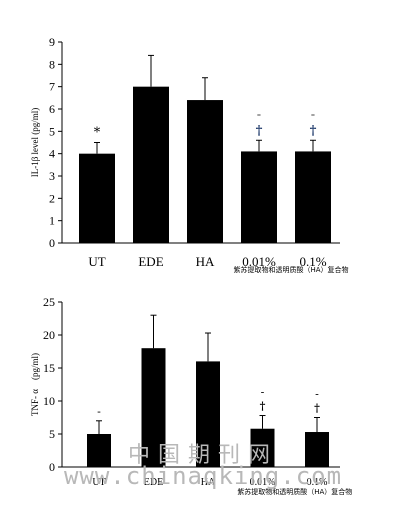  I want to click on chart1-x-tick-label: EDE, so click(150, 261).